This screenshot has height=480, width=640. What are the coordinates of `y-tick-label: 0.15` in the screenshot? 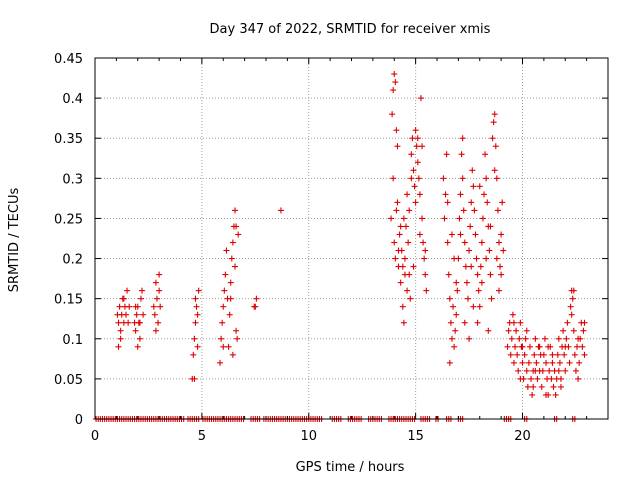 It's located at (68, 300).